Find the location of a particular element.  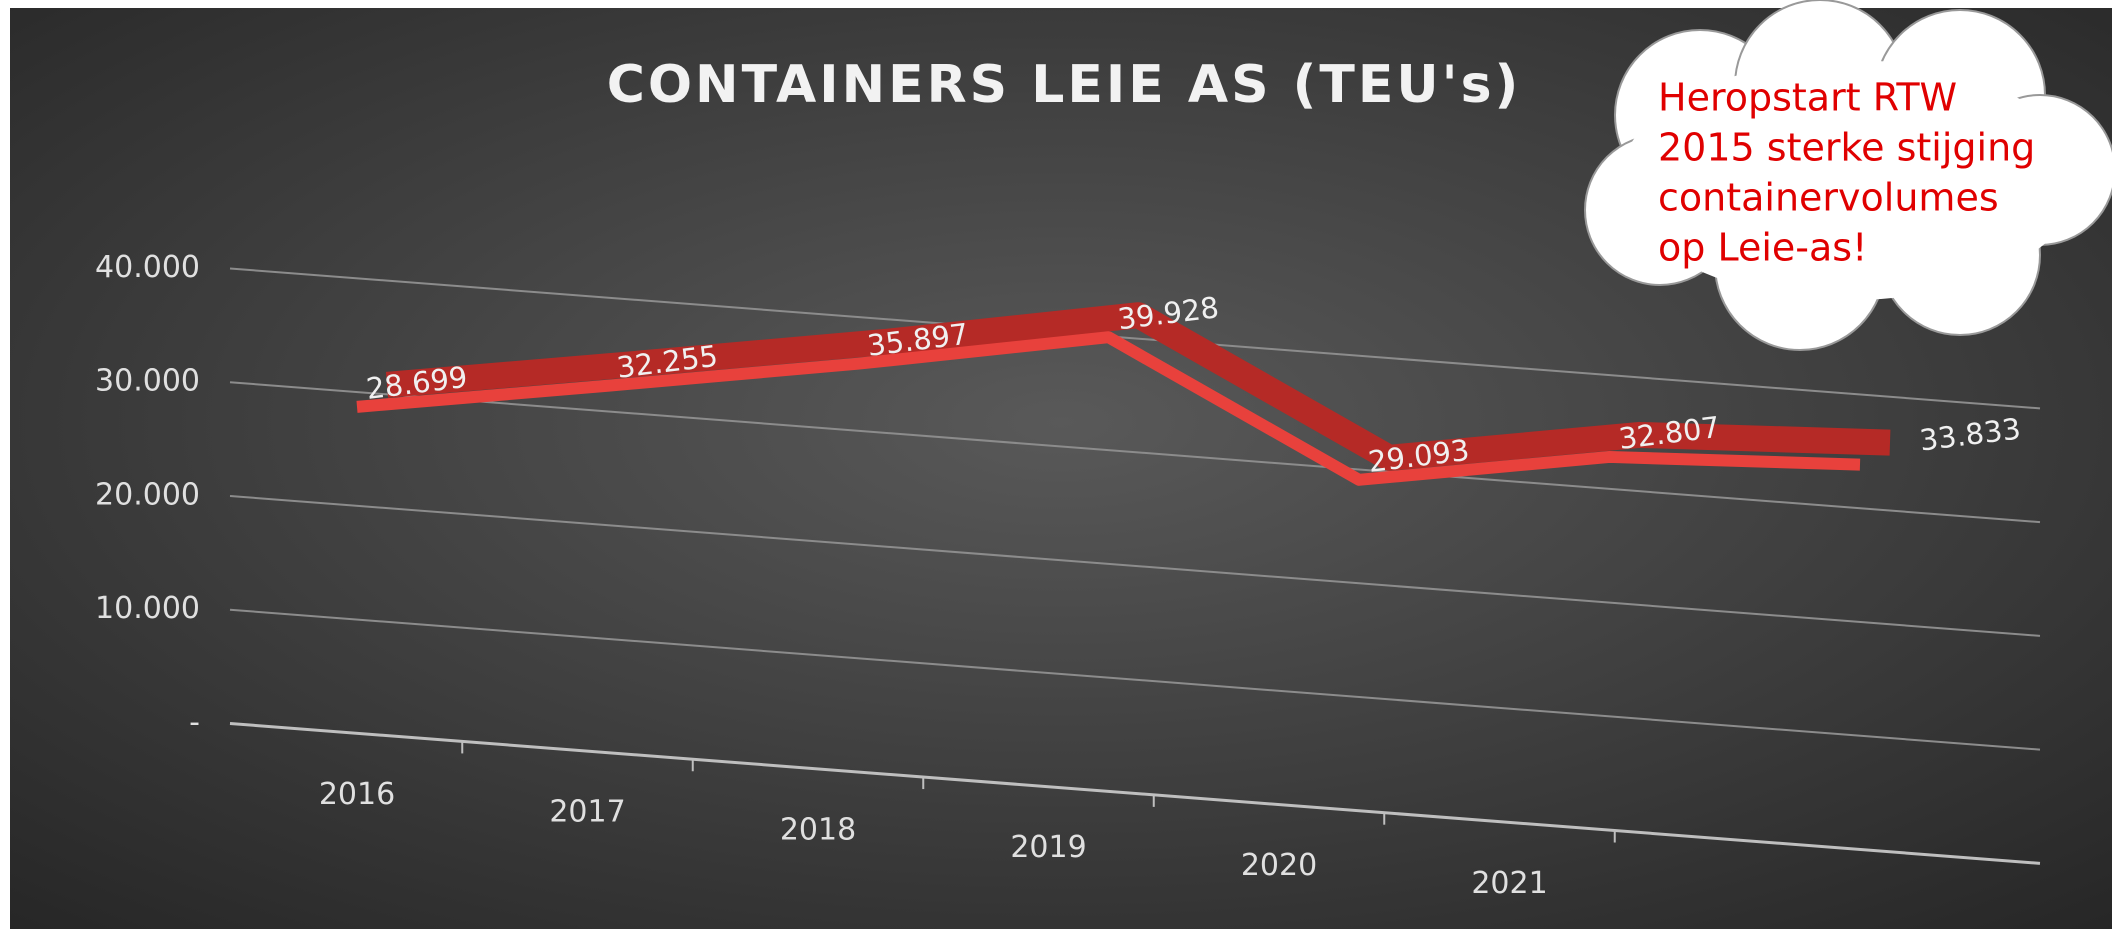

annotation-text: containervolumes is located at coordinates (1828, 198).